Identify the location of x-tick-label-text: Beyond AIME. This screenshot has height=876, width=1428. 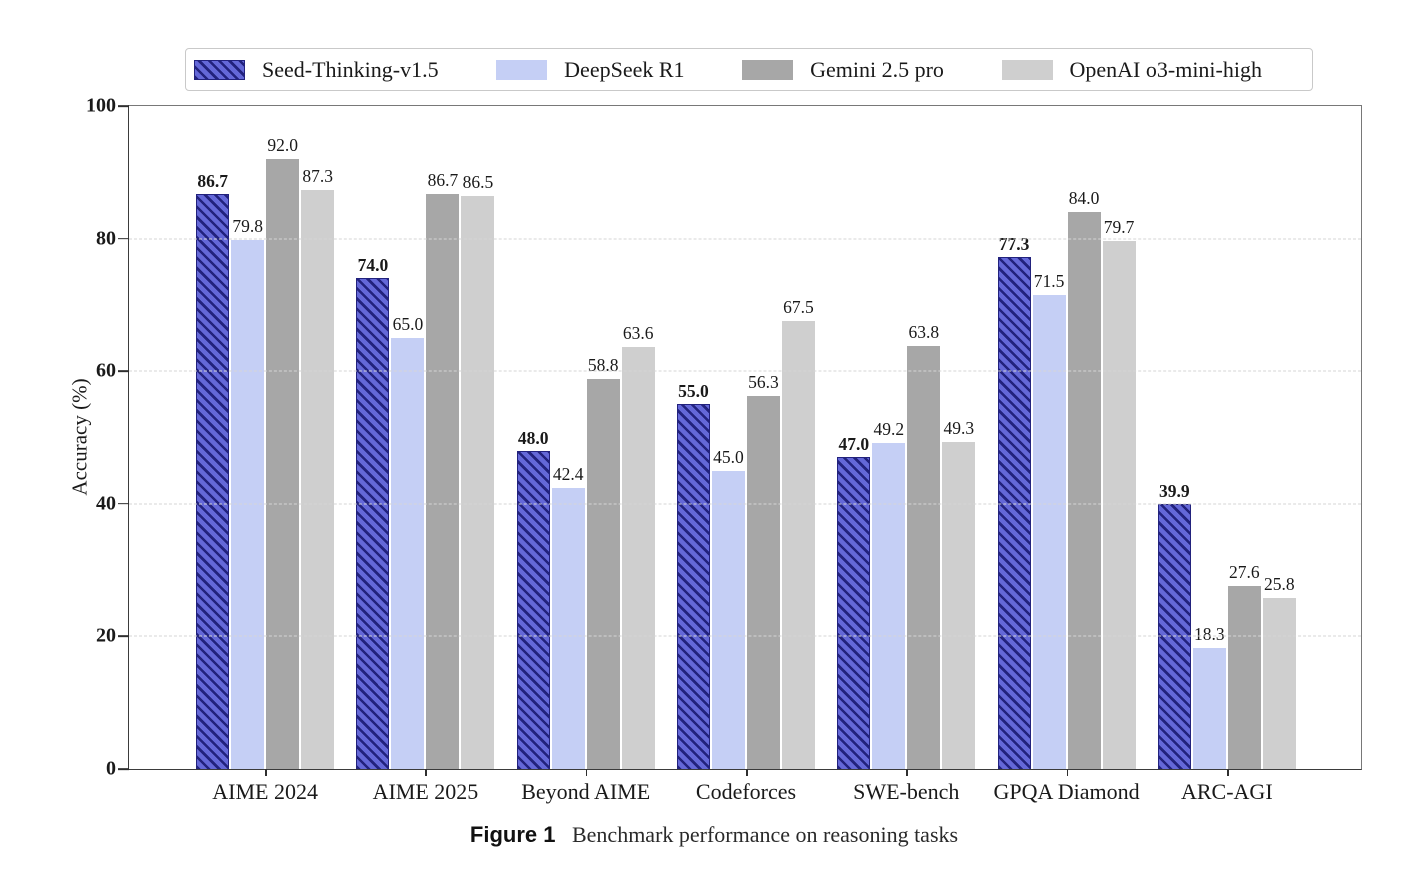
(586, 791).